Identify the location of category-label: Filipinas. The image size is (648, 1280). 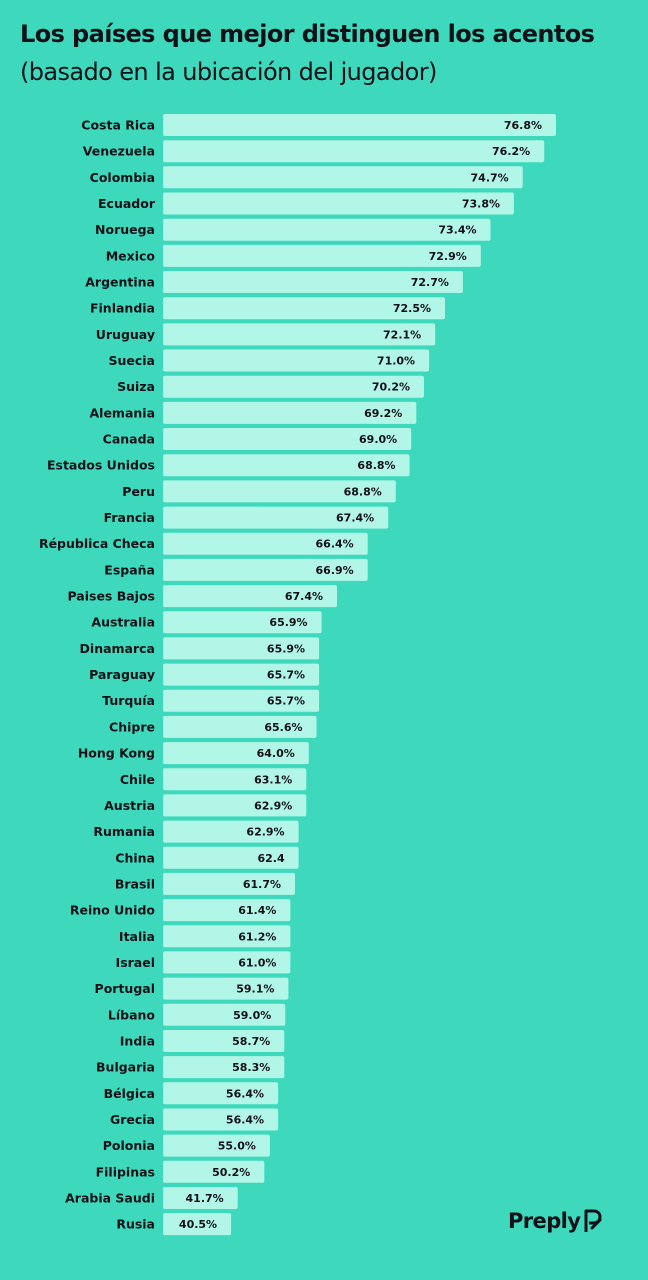
(125, 1171).